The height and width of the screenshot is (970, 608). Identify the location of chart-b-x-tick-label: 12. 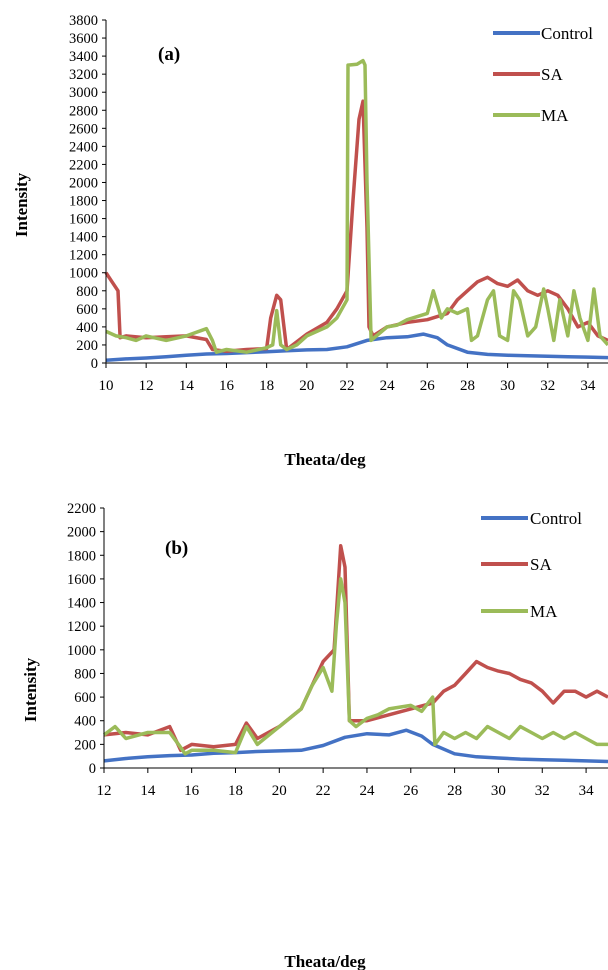
(104, 791).